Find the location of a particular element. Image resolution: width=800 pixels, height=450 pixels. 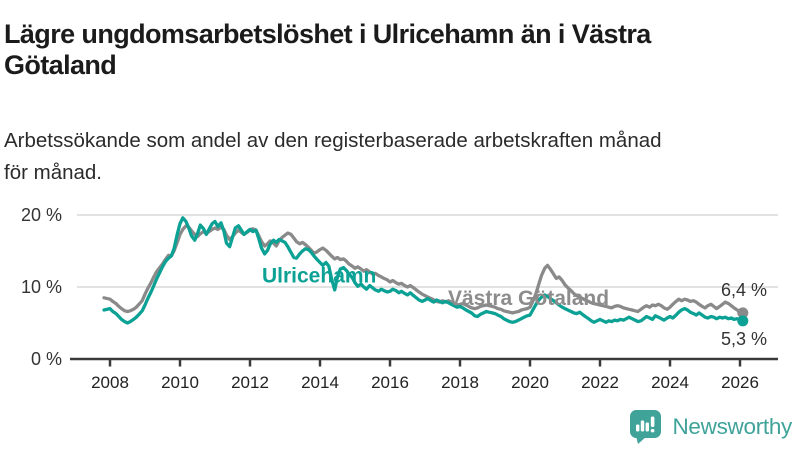

x-axis-tick-label: 2008 is located at coordinates (110, 382).